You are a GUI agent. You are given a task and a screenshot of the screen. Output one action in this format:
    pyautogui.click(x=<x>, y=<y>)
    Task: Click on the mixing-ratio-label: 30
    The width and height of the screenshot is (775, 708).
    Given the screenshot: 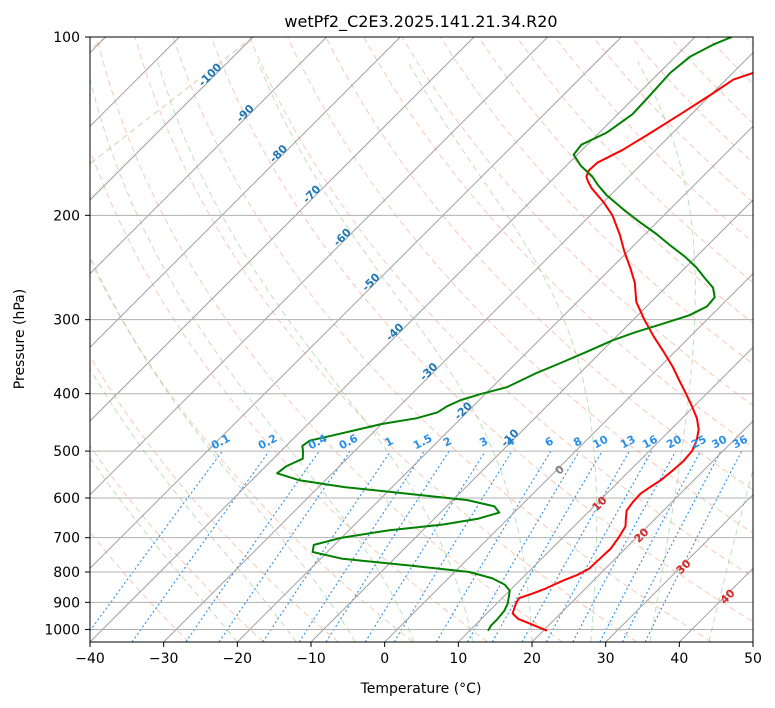 What is the action you would take?
    pyautogui.click(x=720, y=442)
    